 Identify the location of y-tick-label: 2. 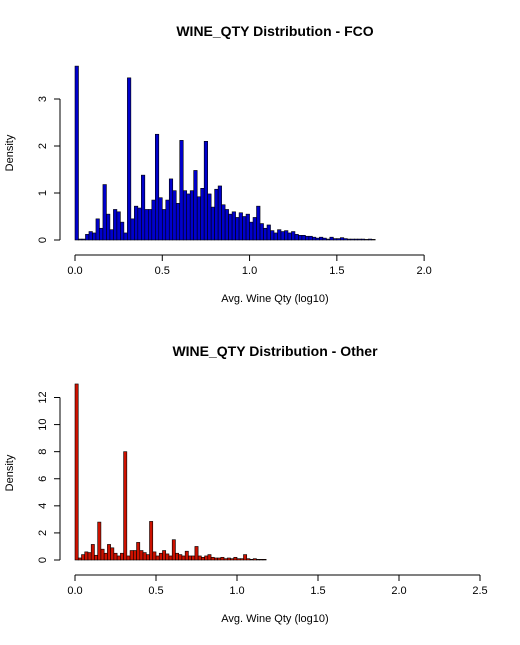
(43, 533).